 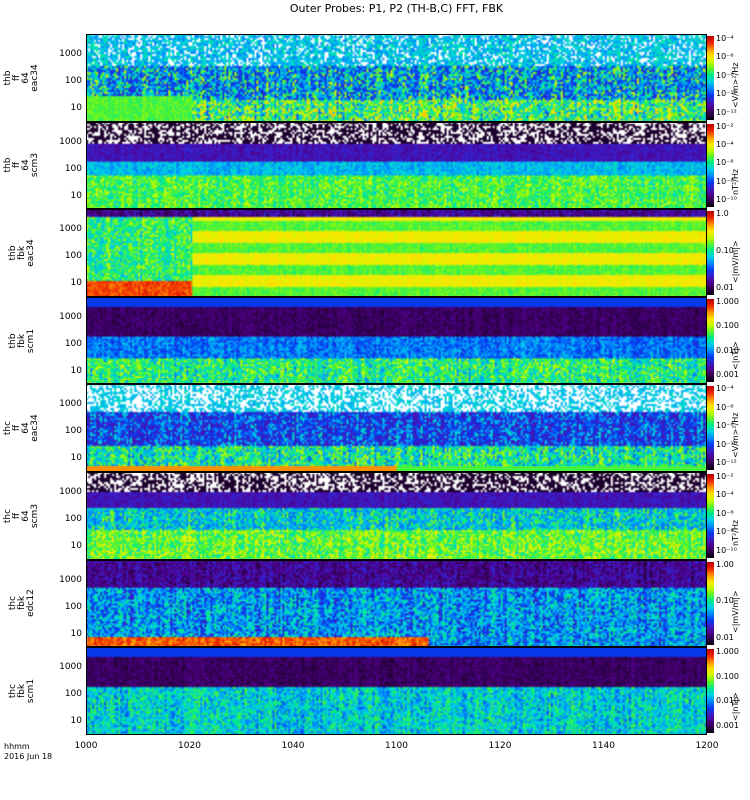 I want to click on spectrogram-panel-thb_fbk_e12, so click(x=396, y=253).